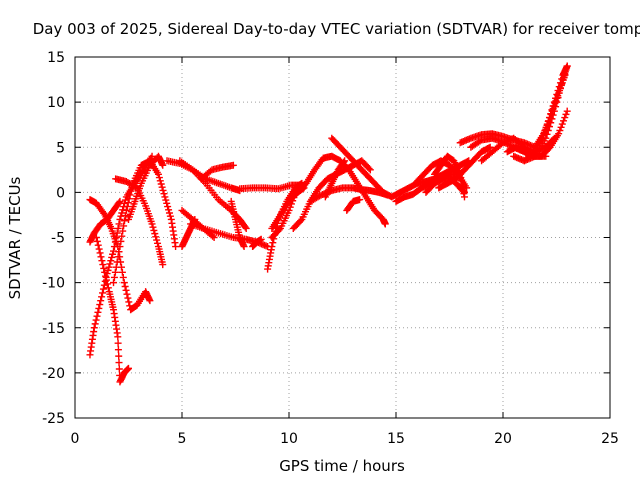 The height and width of the screenshot is (480, 640). Describe the element at coordinates (182, 439) in the screenshot. I see `x-tick-label: 5` at that location.